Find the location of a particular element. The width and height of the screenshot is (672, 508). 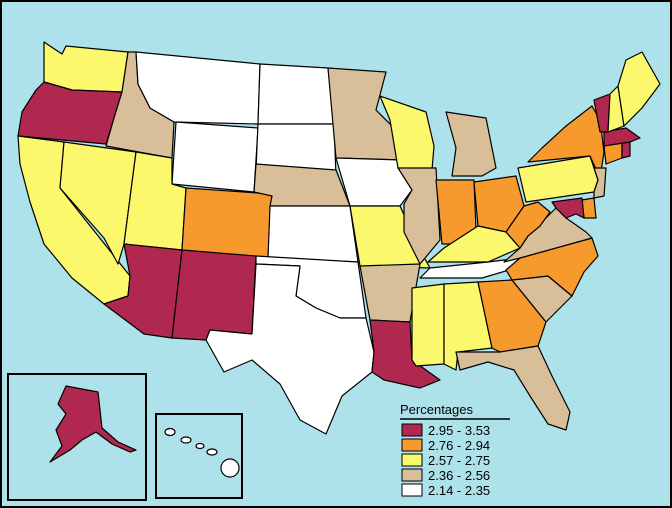

state-wa is located at coordinates (86, 67).